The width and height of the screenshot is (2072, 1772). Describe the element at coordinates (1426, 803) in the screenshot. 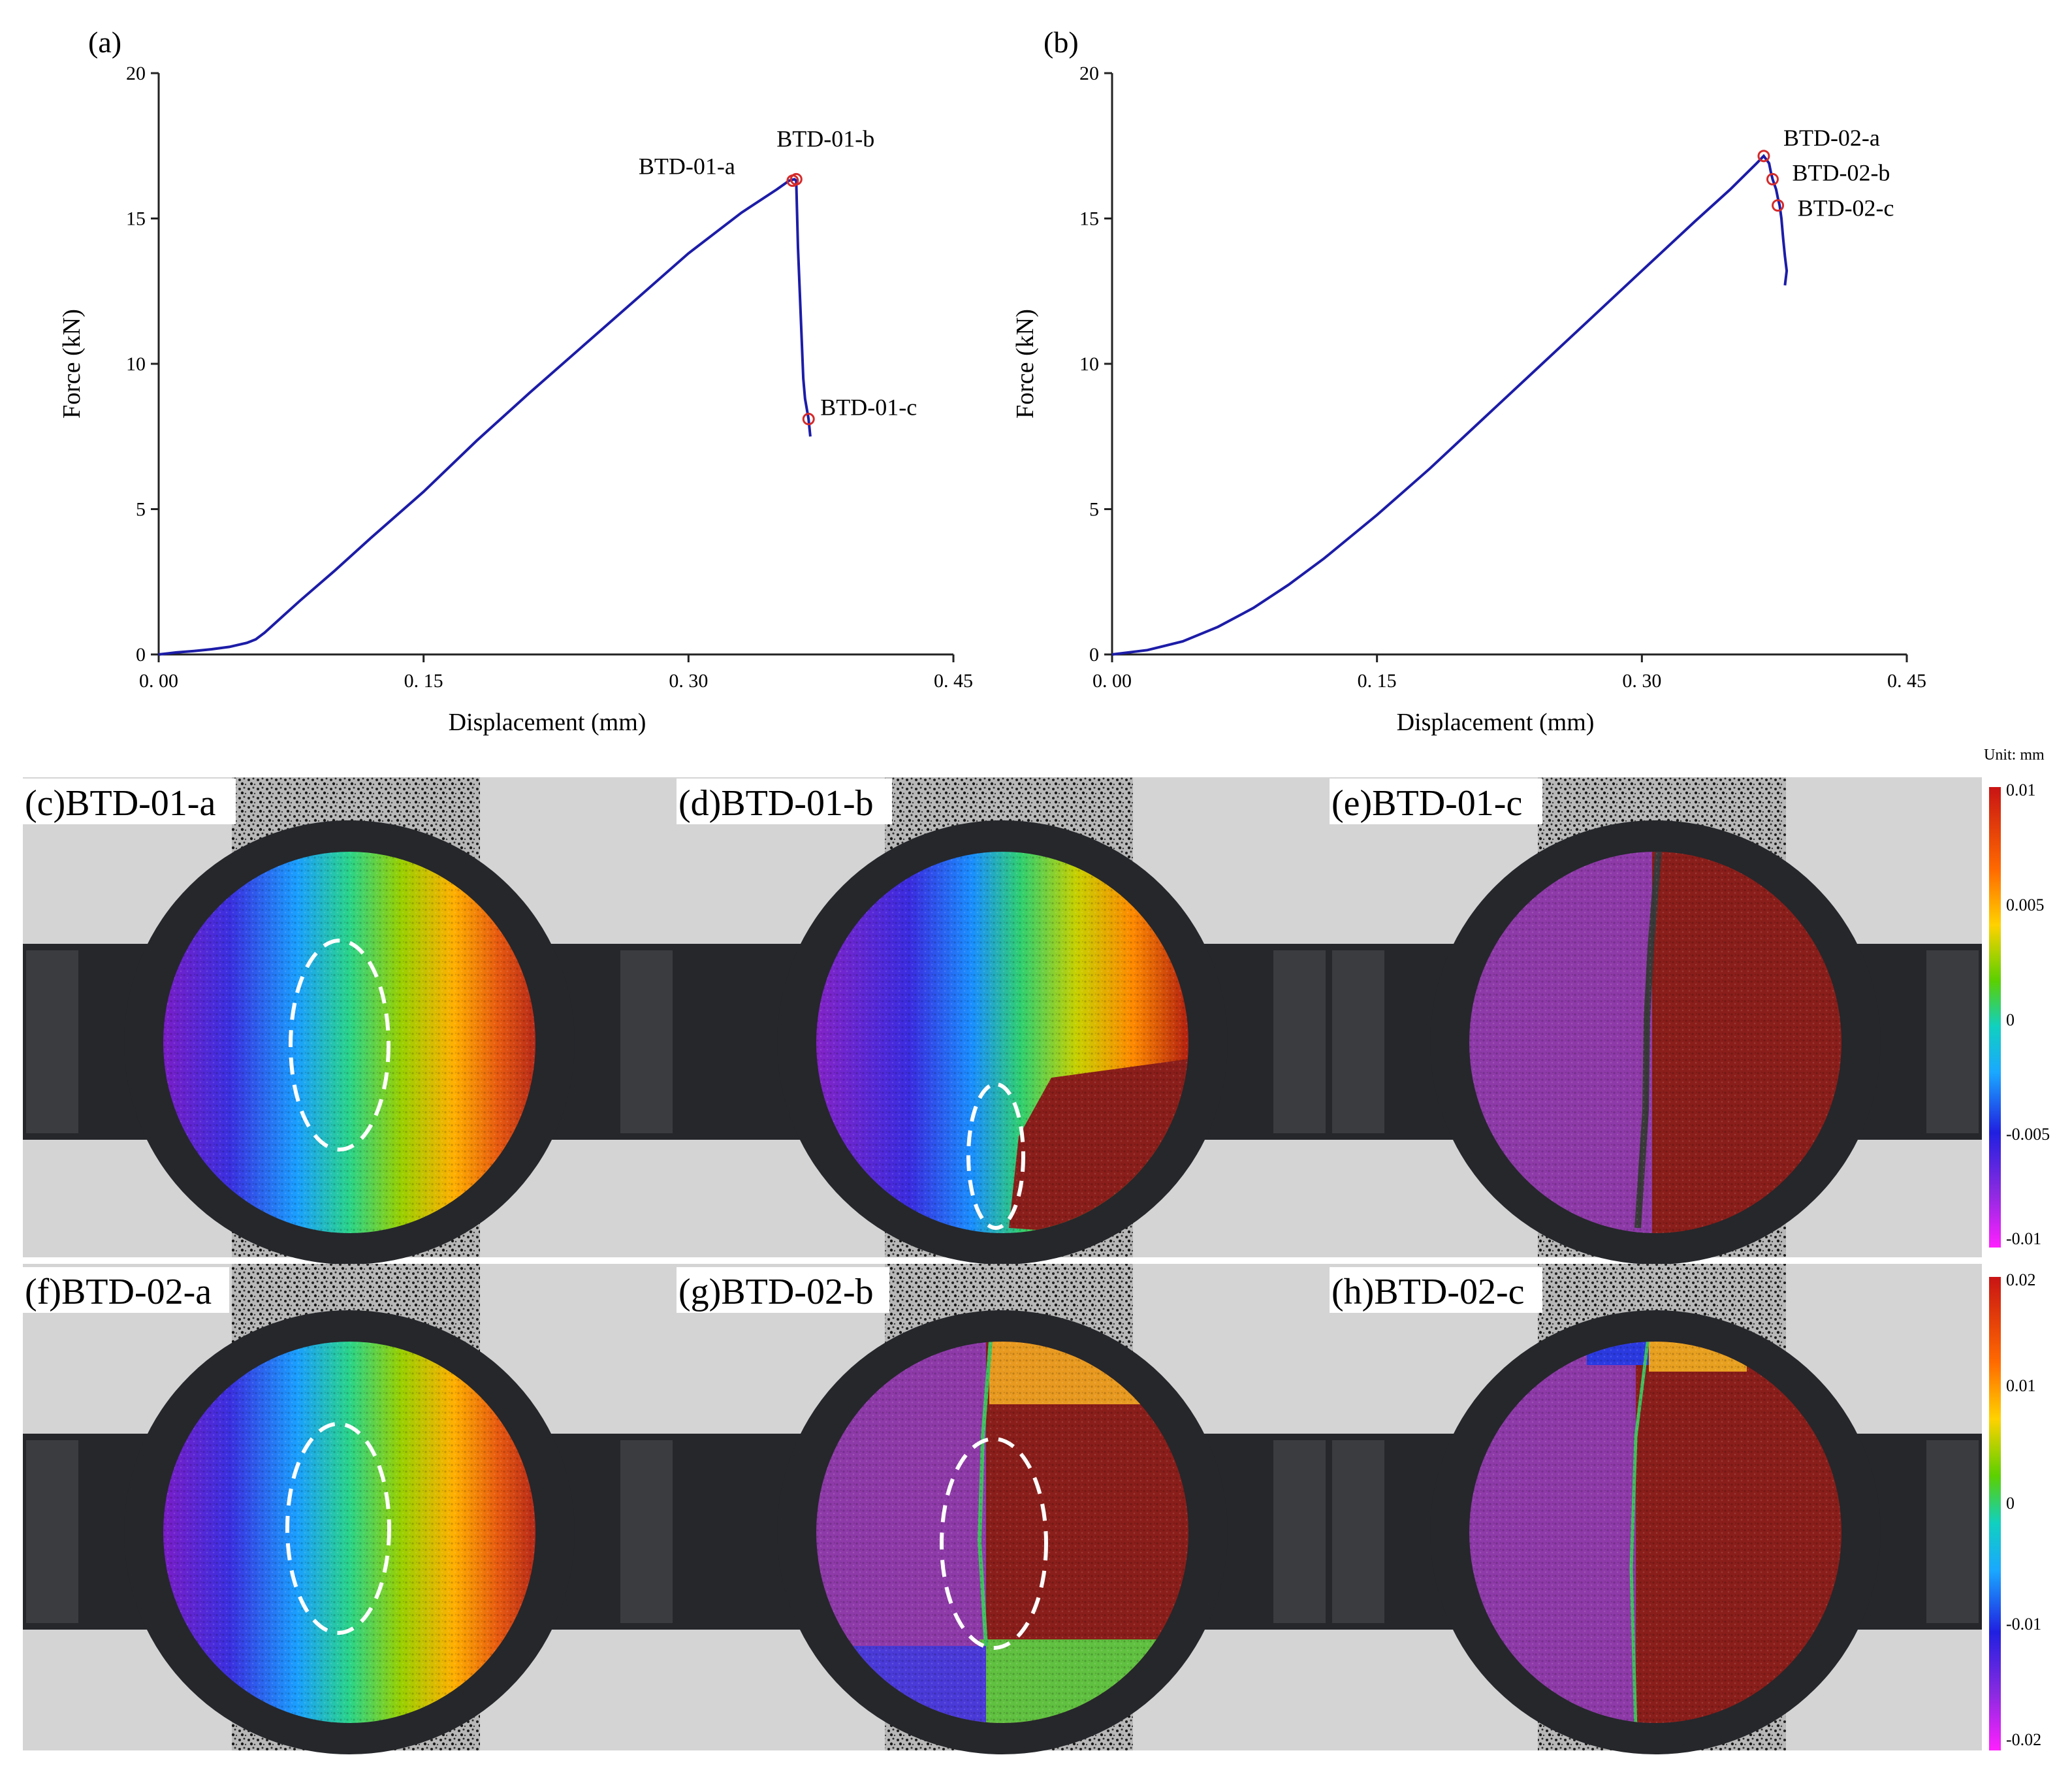

I see `panel-label-e: (e)BTD-01-c` at that location.